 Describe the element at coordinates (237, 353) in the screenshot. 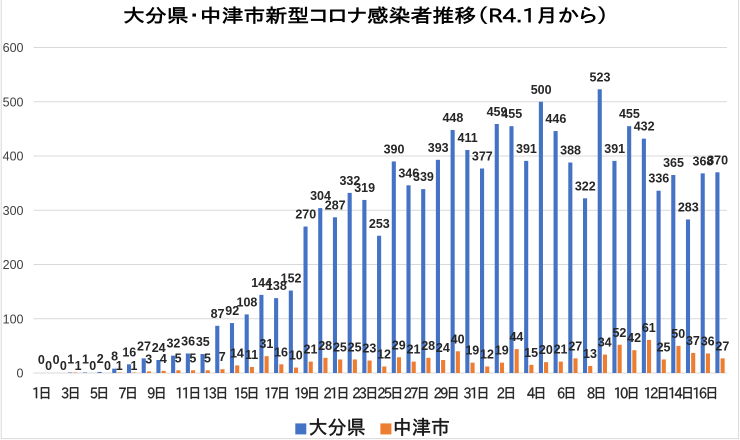

I see `svg-text: 14` at that location.